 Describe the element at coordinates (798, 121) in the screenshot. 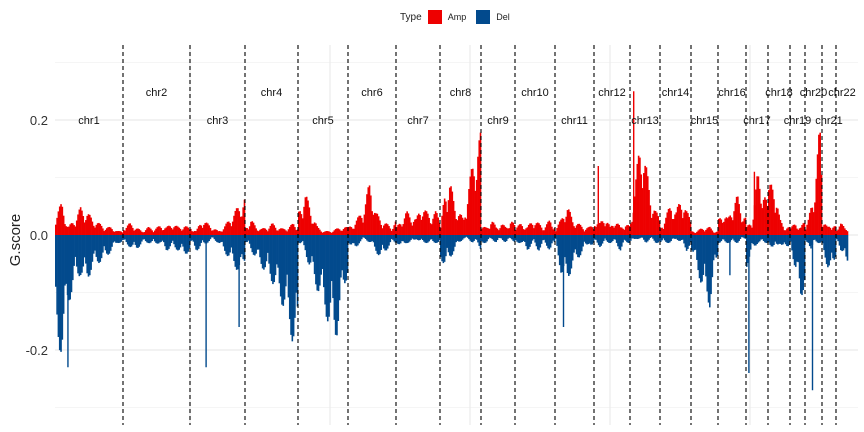

I see `chromosome-label: chr19` at that location.